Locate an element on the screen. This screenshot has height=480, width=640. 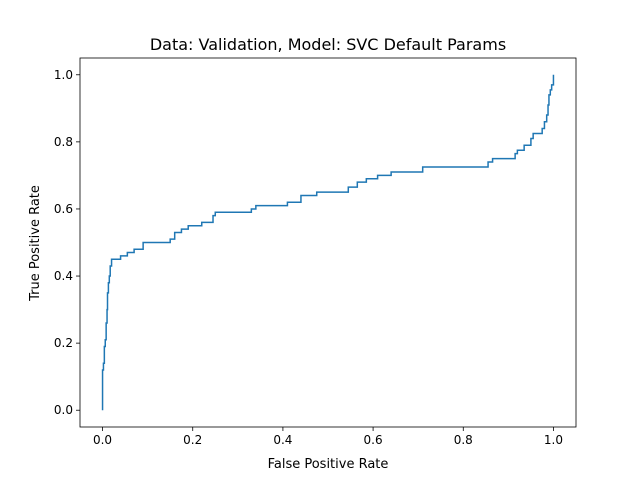
x-axis-label: False Positive Rate is located at coordinates (328, 464).